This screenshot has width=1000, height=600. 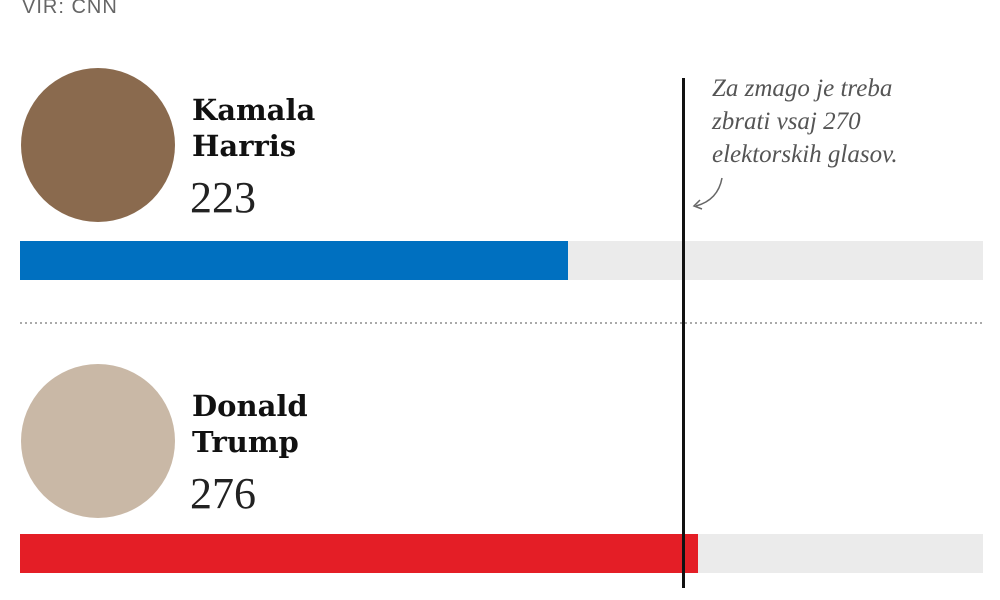 I want to click on threshold-line, so click(x=683, y=333).